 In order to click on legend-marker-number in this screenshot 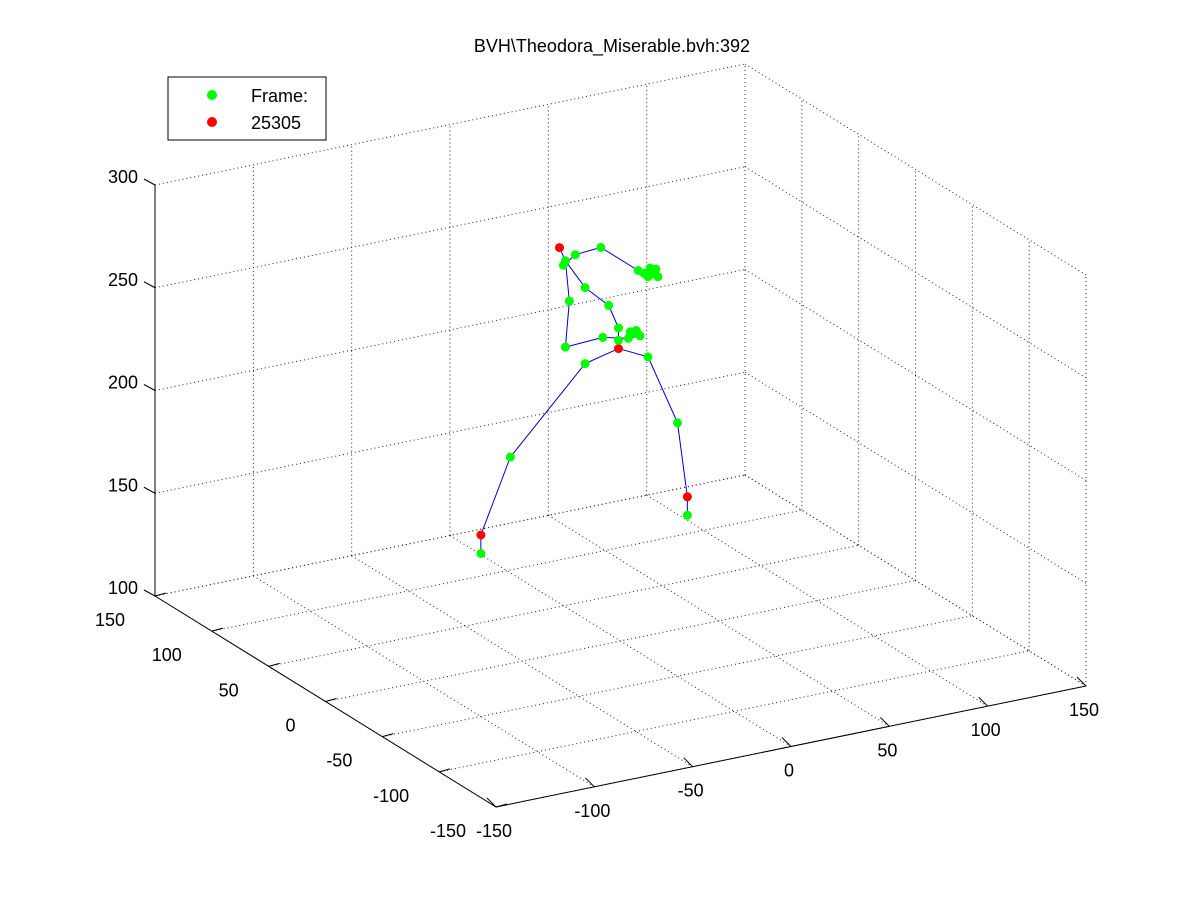, I will do `click(212, 122)`.